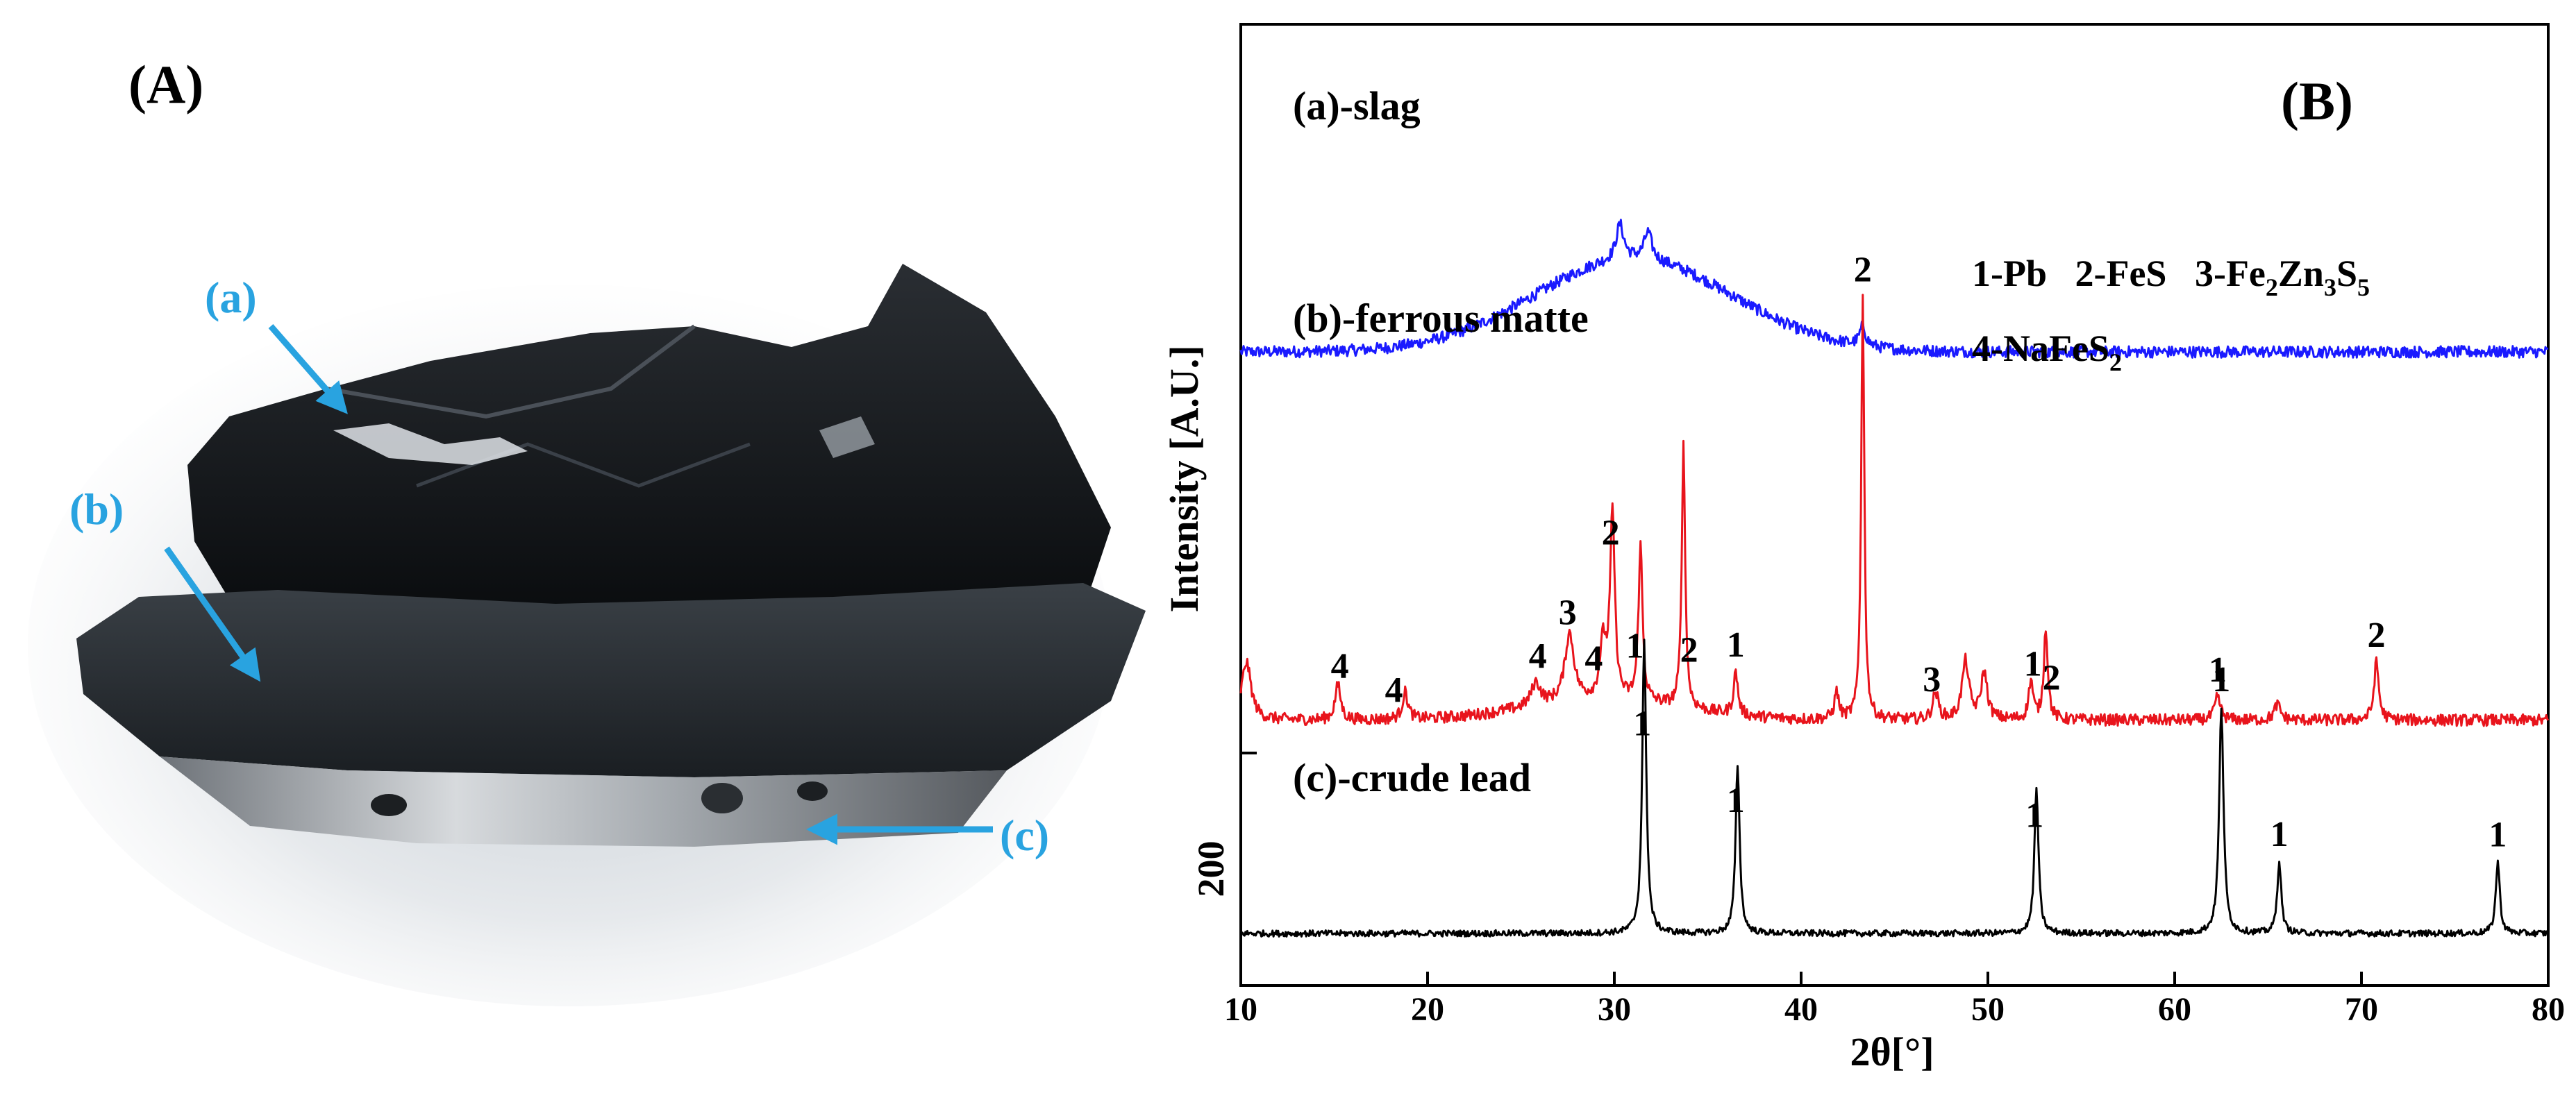 The height and width of the screenshot is (1116, 2576). I want to click on x-tick-label: 40, so click(1801, 1009).